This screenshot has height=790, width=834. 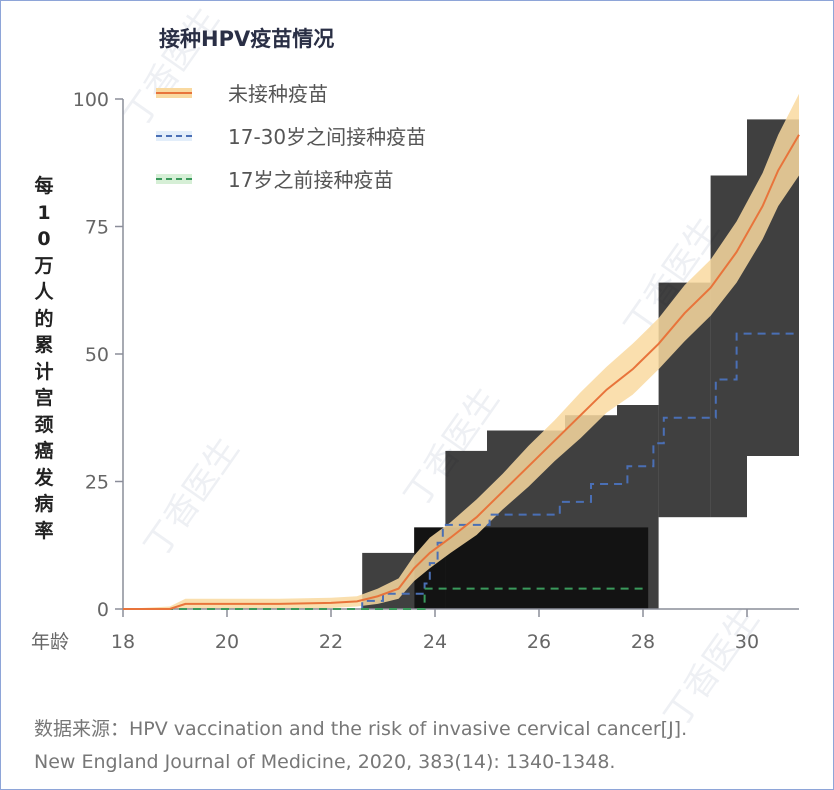 I want to click on legend-swatch-solid, so click(x=174, y=92).